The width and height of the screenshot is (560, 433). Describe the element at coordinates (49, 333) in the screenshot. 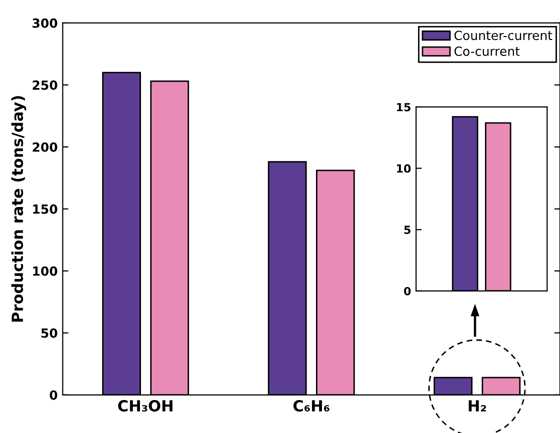

I see `y-tick-label: 50` at that location.